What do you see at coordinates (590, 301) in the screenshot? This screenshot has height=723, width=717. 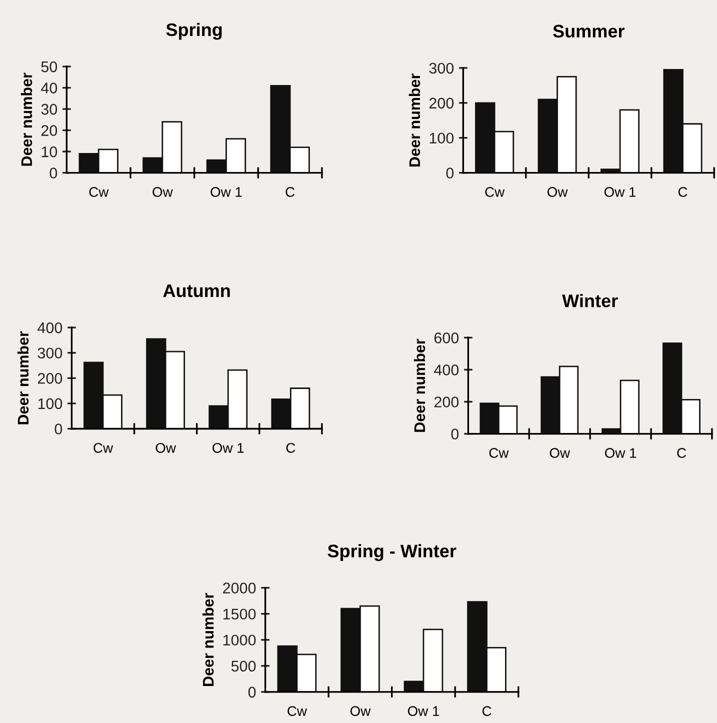 I see `chart-title: Winter` at bounding box center [590, 301].